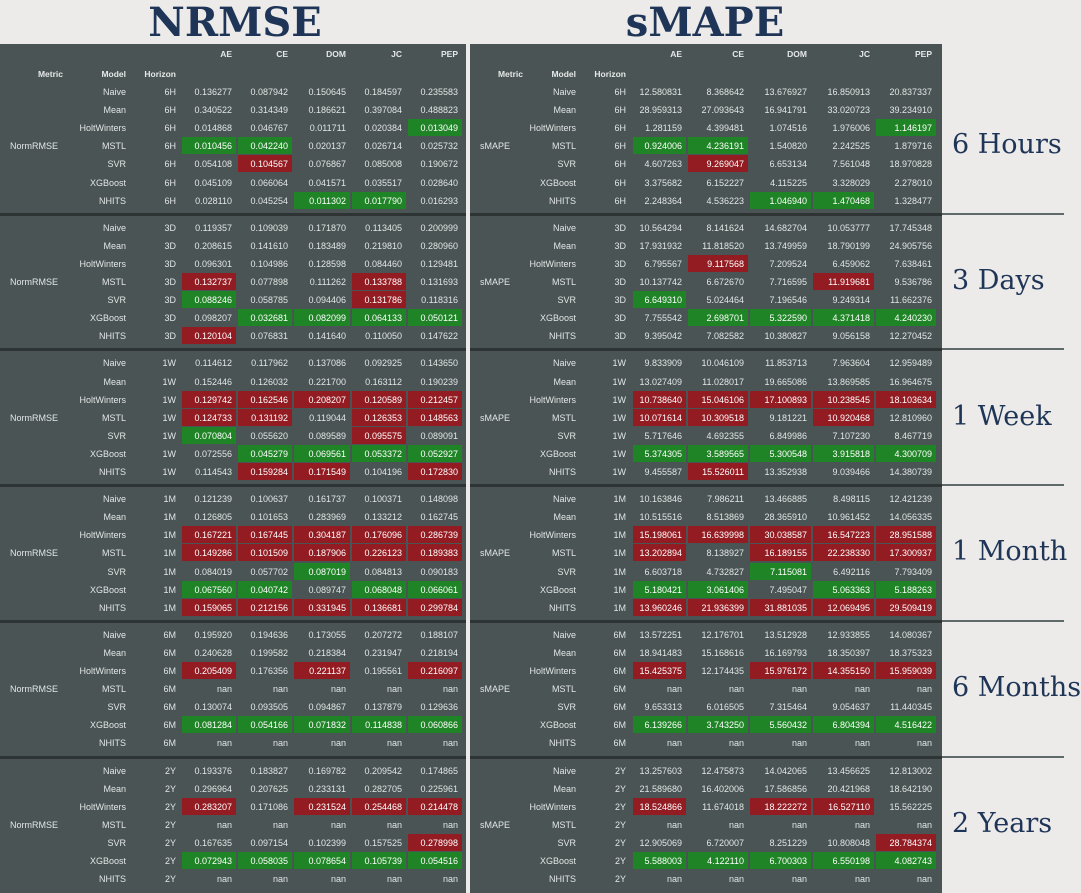 The width and height of the screenshot is (1081, 893). I want to click on value-cell: 10.808048, so click(848, 842).